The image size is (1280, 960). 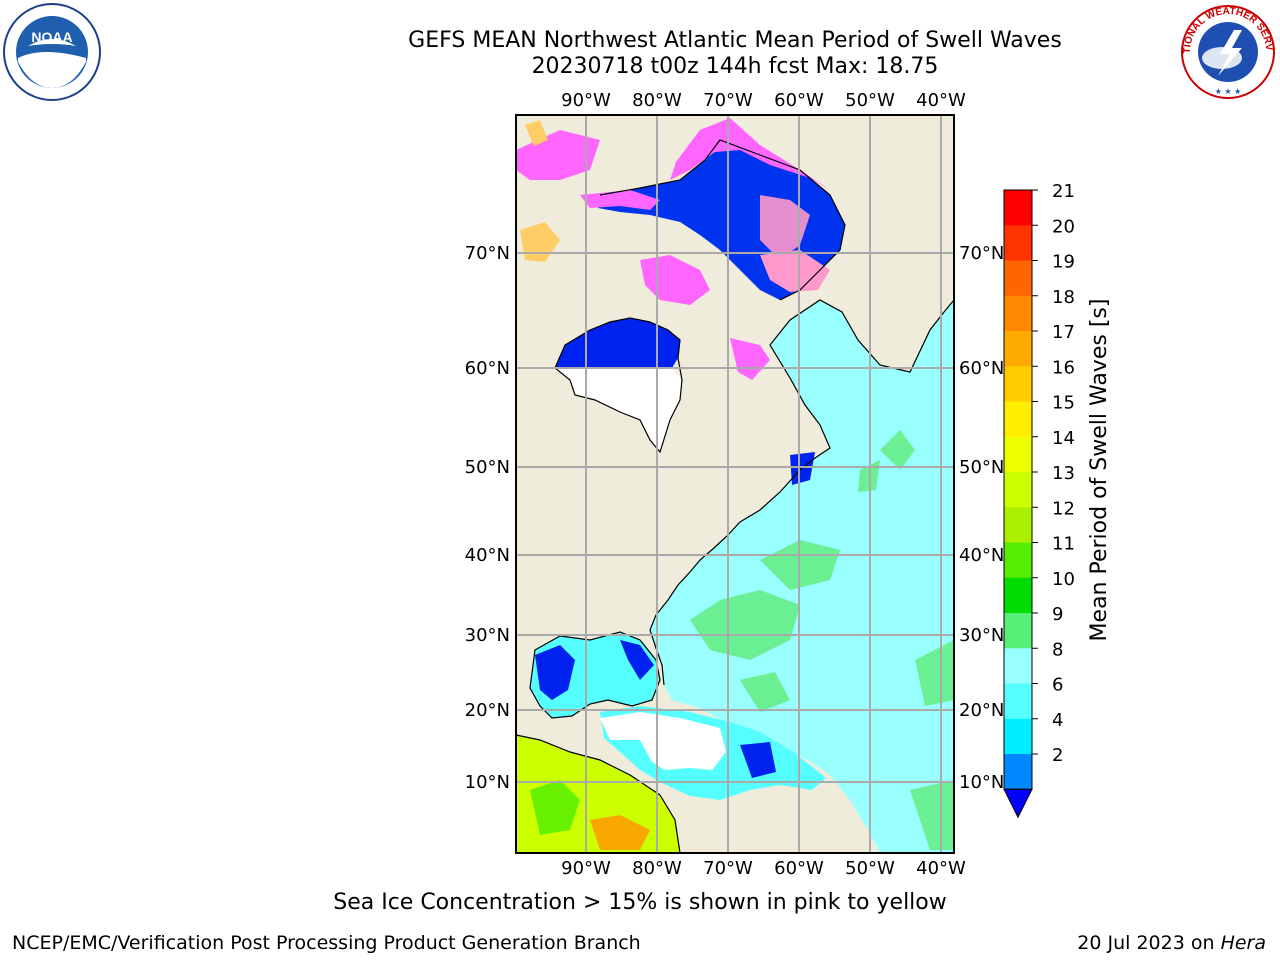 What do you see at coordinates (1149, 943) in the screenshot?
I see `footer-date-text: 20 Jul 2023 on` at bounding box center [1149, 943].